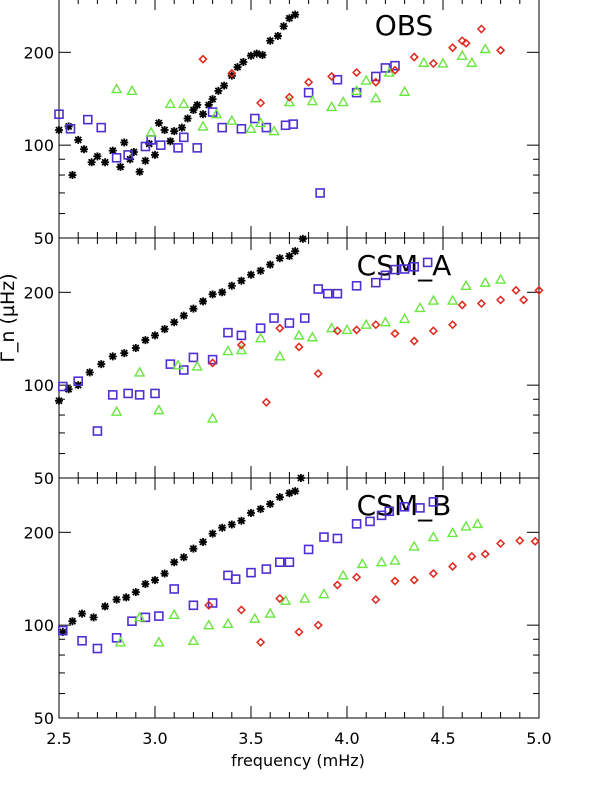 This screenshot has height=797, width=598. Describe the element at coordinates (38, 145) in the screenshot. I see `y-tick-label: 100` at that location.